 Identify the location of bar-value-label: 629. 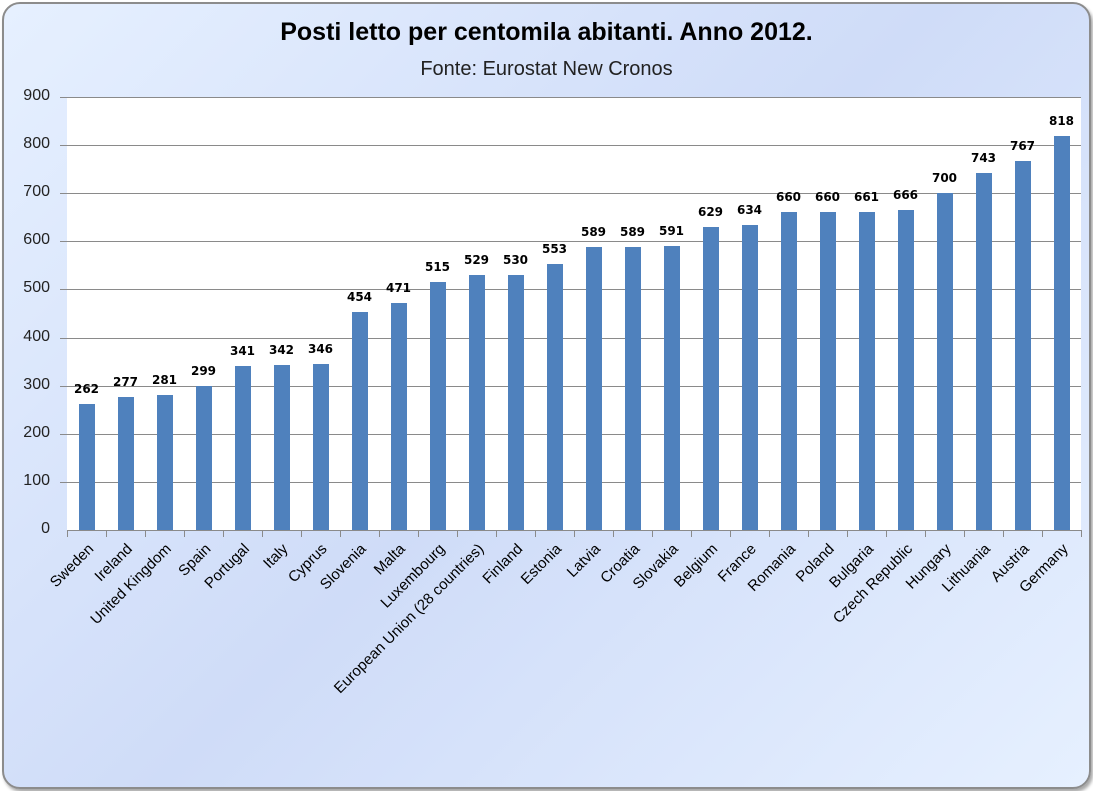
(710, 212).